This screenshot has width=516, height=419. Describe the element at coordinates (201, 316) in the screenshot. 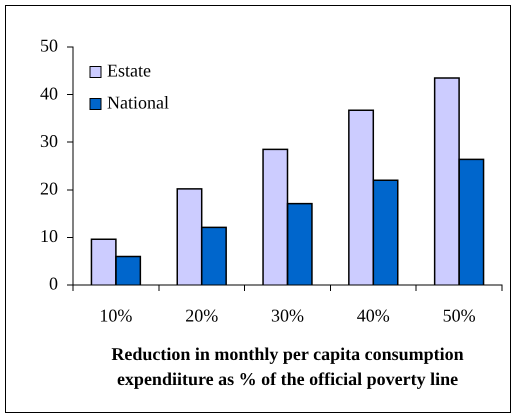

I see `x-tick-label: 20%` at that location.